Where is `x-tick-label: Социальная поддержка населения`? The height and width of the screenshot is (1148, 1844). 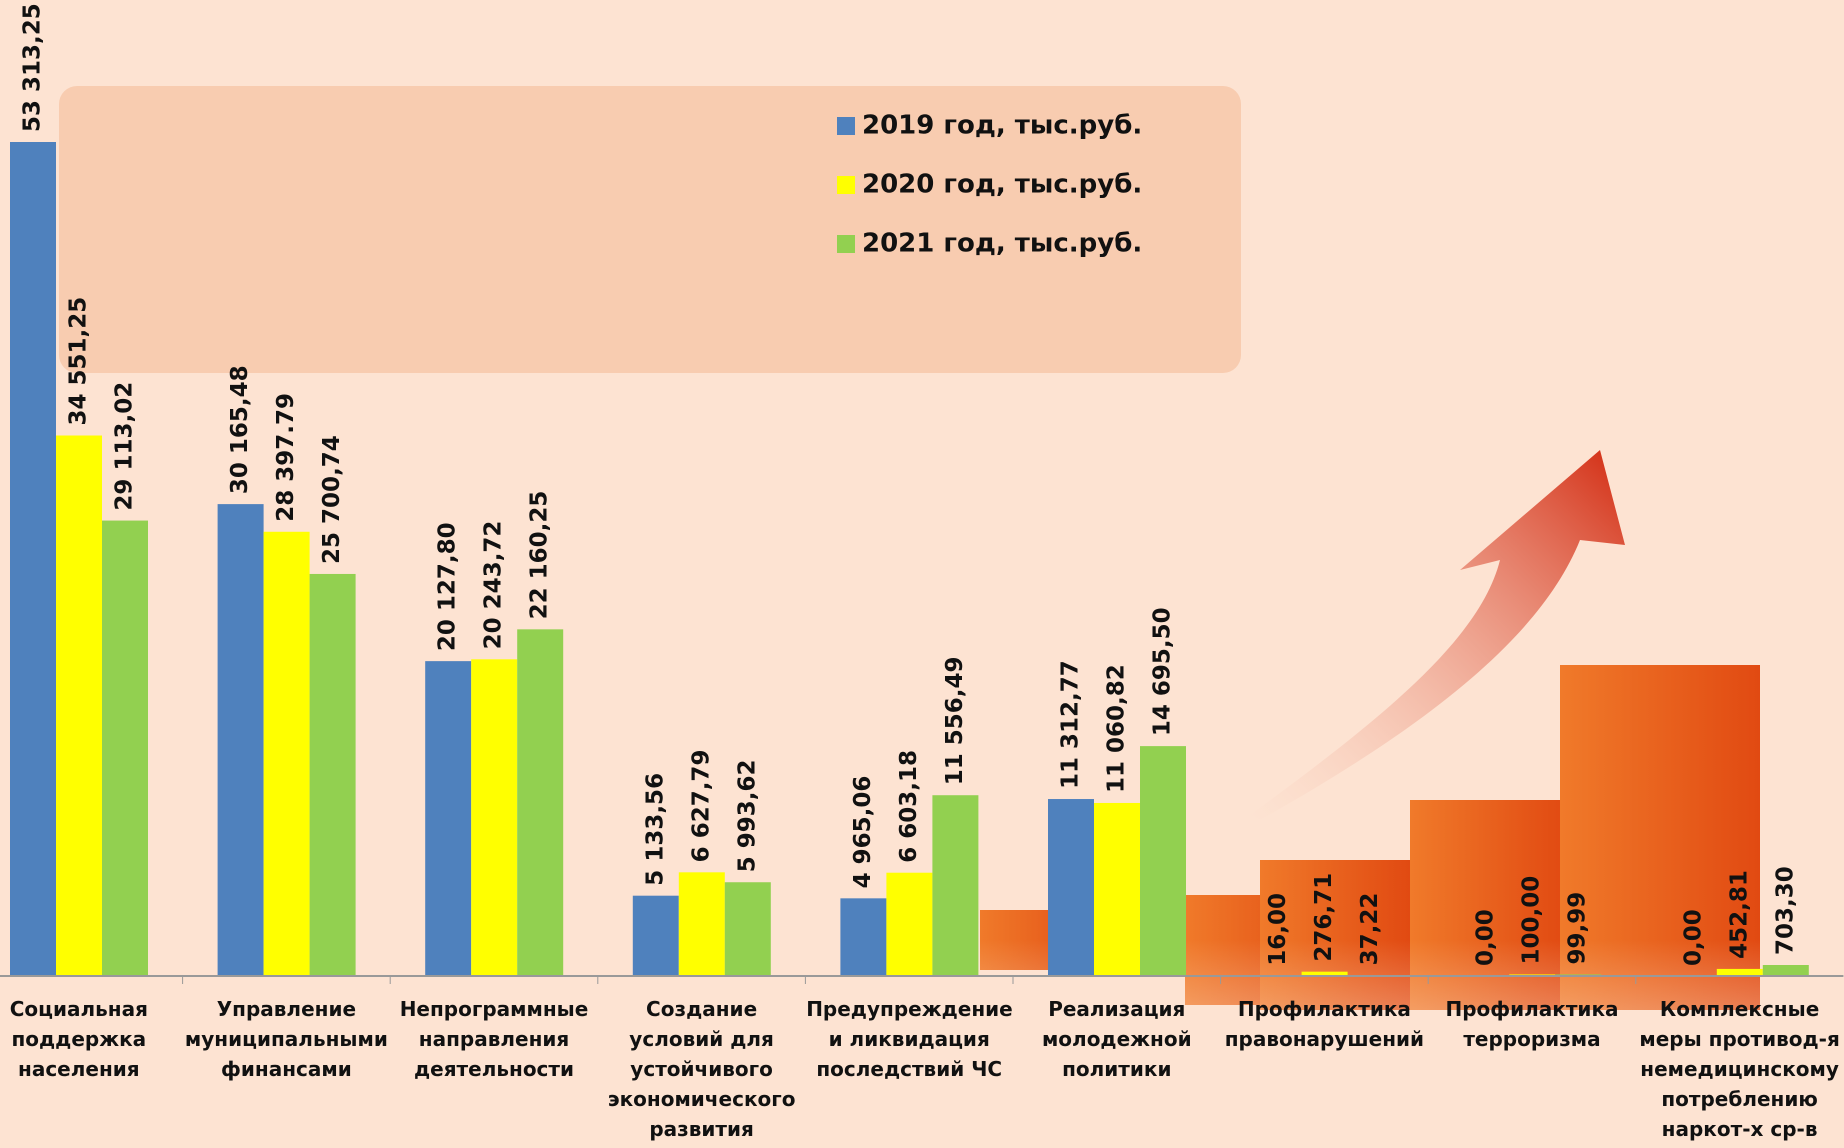
x-tick-label: Социальная поддержка населения is located at coordinates (78, 1039).